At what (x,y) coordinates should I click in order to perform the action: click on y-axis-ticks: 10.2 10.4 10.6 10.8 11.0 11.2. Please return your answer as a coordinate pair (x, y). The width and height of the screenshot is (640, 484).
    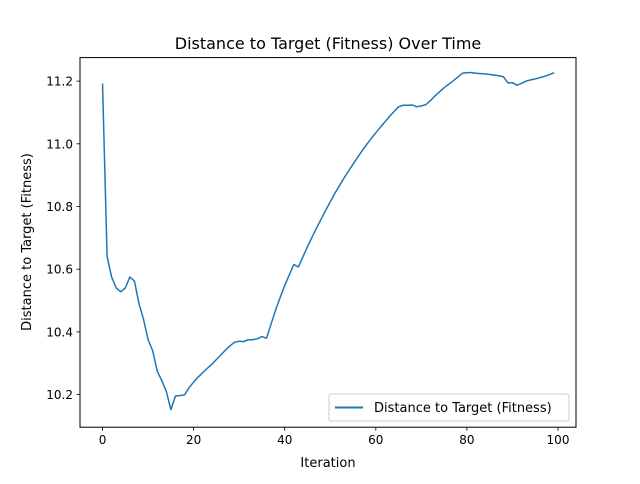
    Looking at the image, I should click on (63, 238).